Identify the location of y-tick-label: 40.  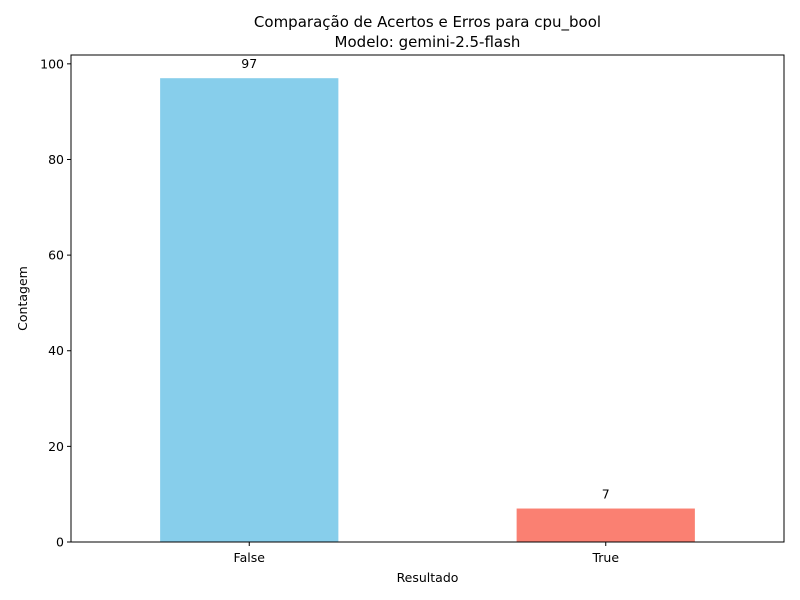
(56, 350).